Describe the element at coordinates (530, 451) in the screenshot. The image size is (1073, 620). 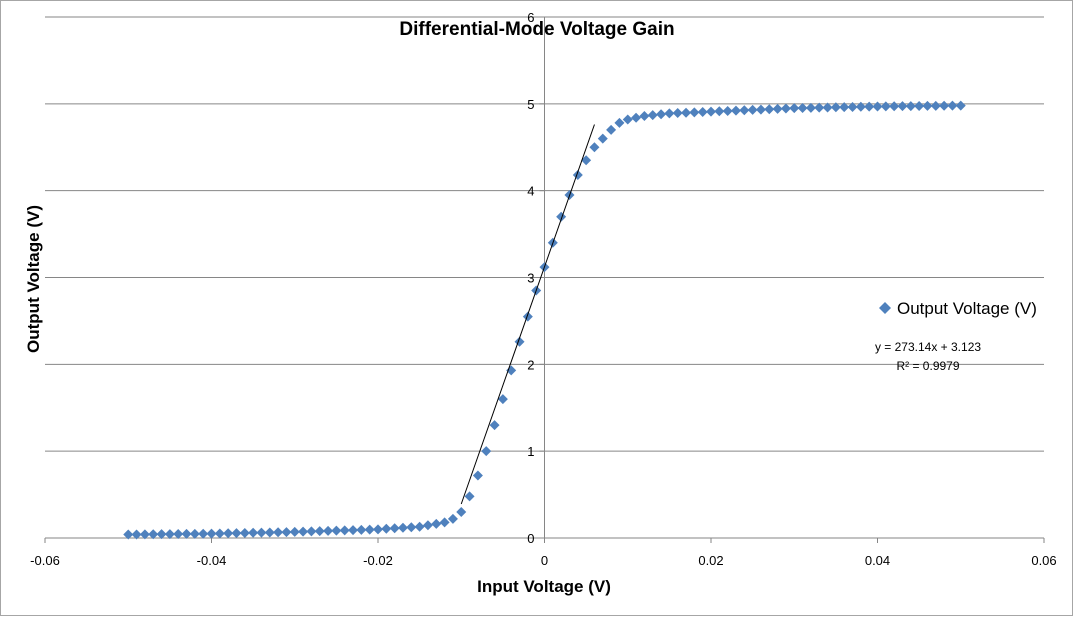
I see `y-tick-label: 1` at that location.